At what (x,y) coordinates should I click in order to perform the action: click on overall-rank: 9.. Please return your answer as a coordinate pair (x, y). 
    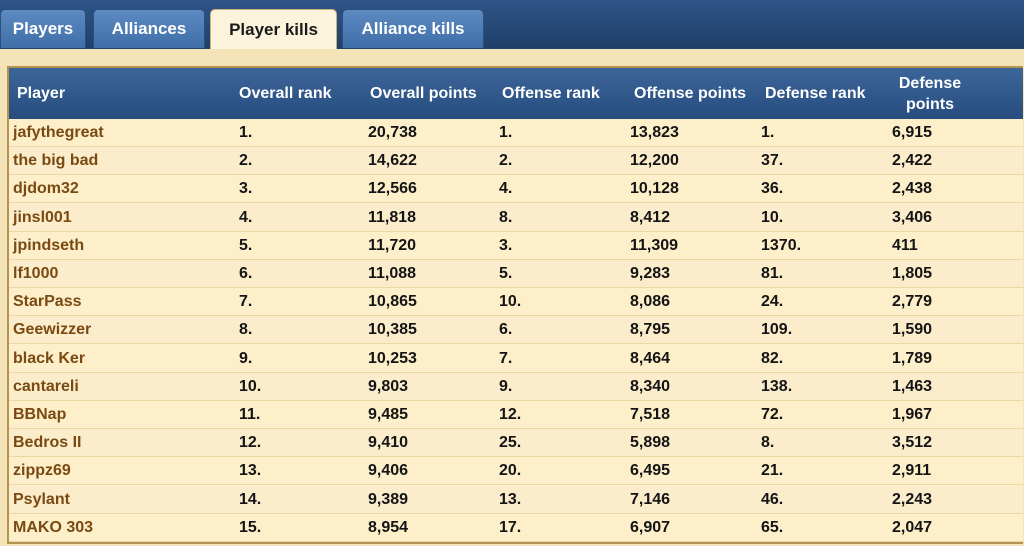
    Looking at the image, I should click on (246, 358).